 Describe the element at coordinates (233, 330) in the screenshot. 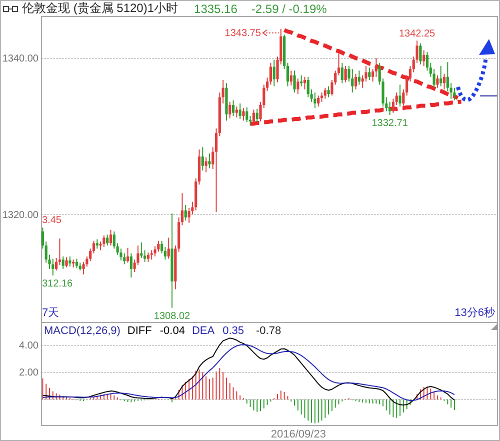

I see `annotation: 0.35` at that location.